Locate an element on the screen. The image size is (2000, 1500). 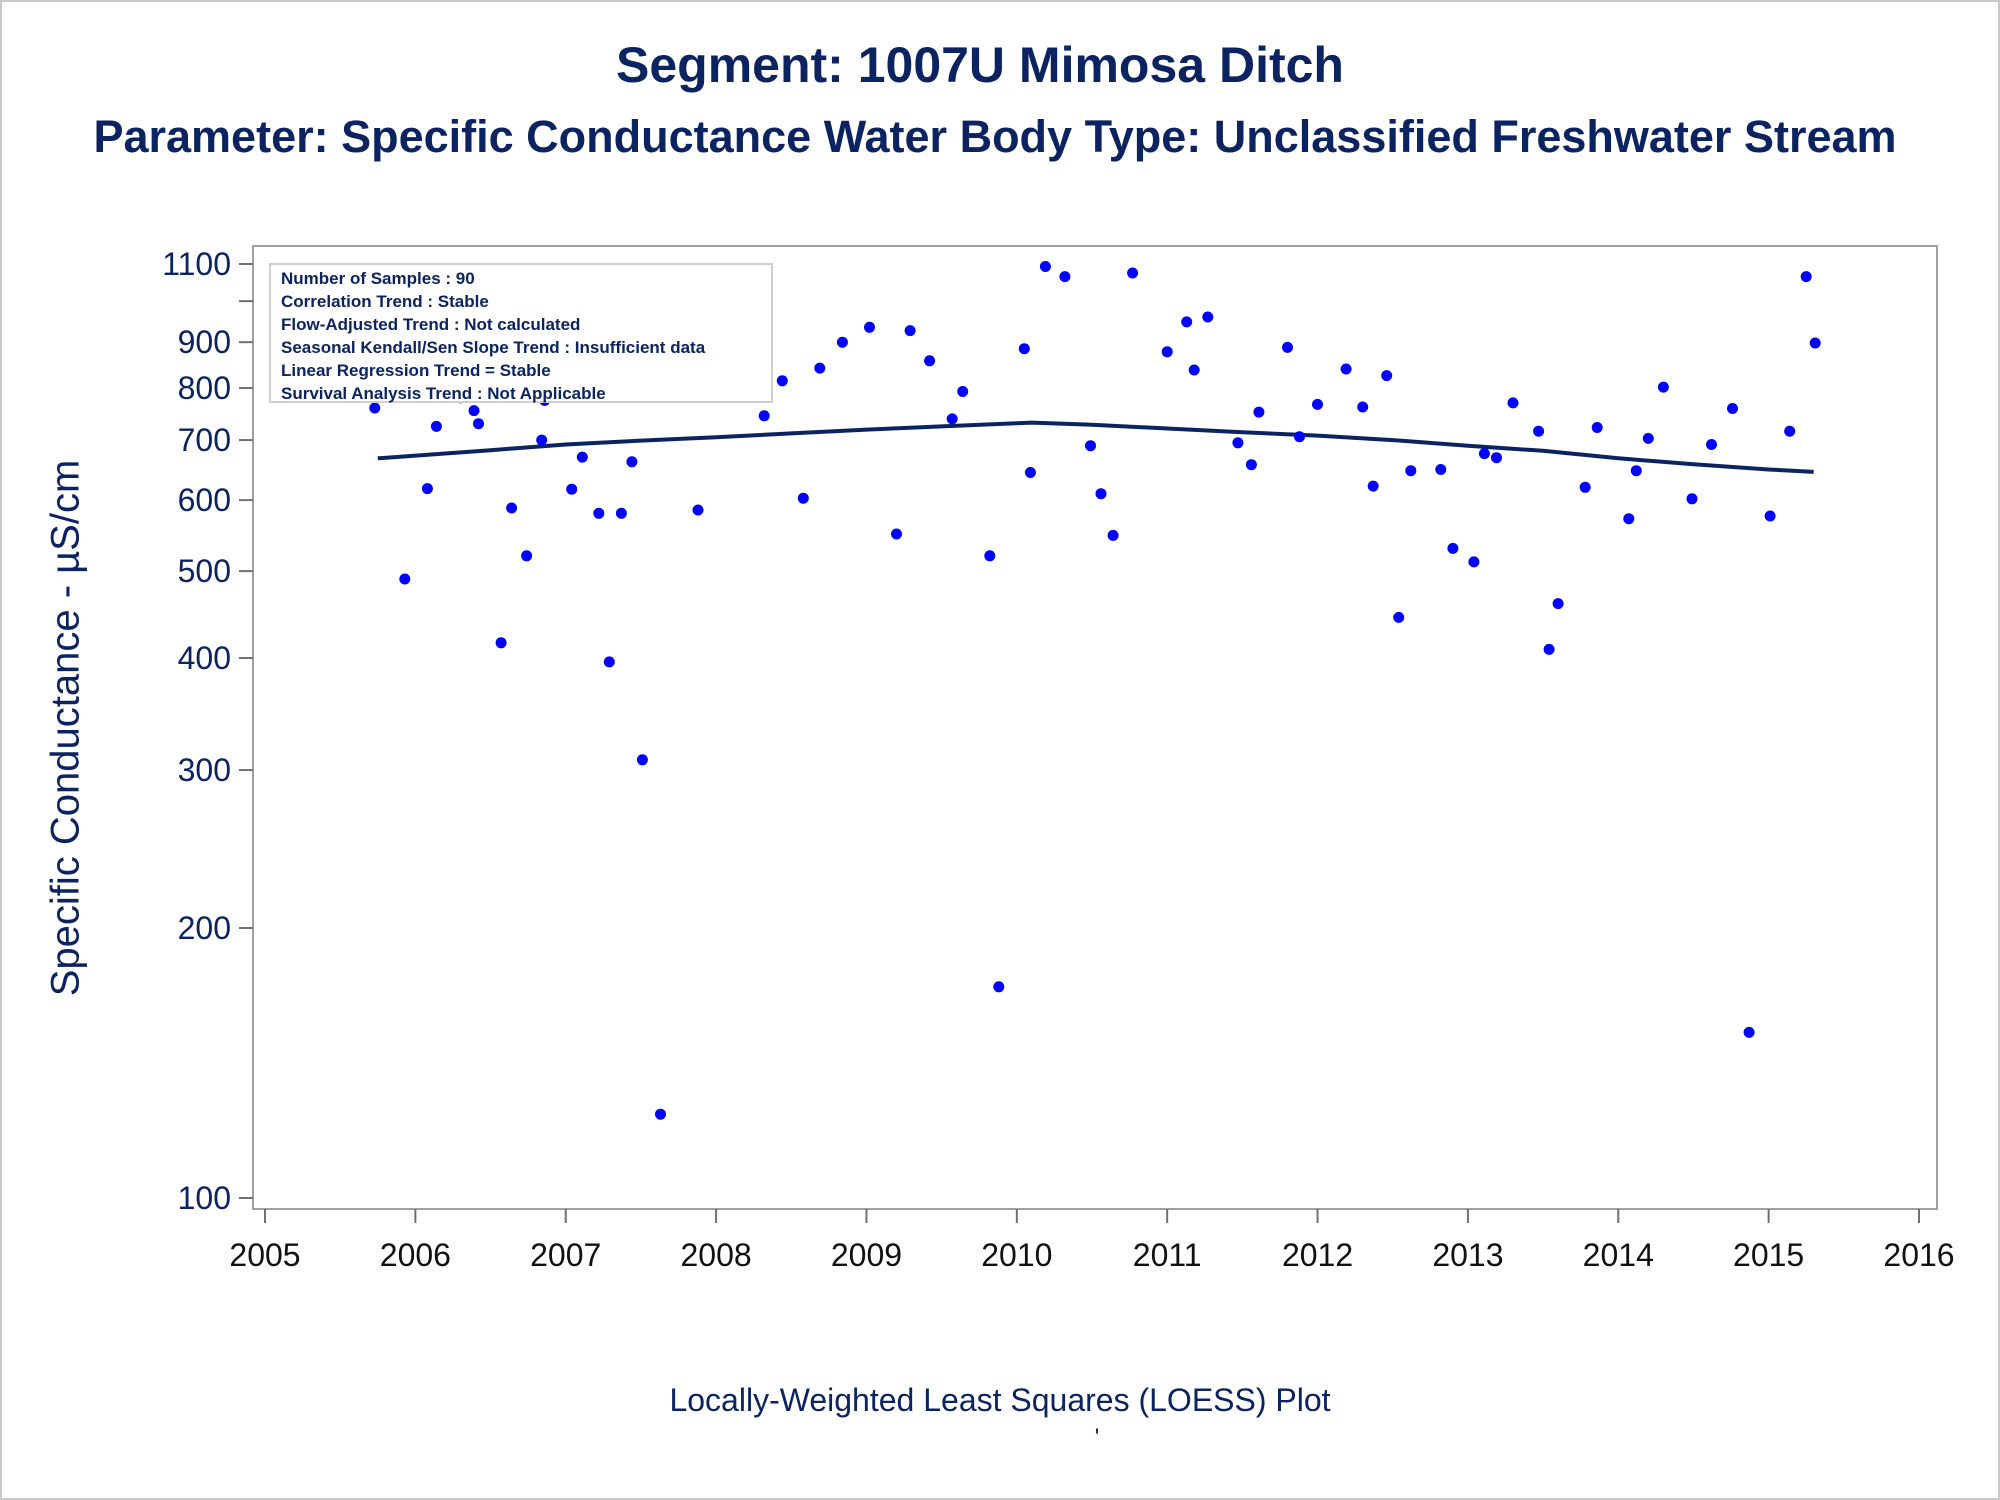
x-tick-label: 2006 is located at coordinates (415, 1255).